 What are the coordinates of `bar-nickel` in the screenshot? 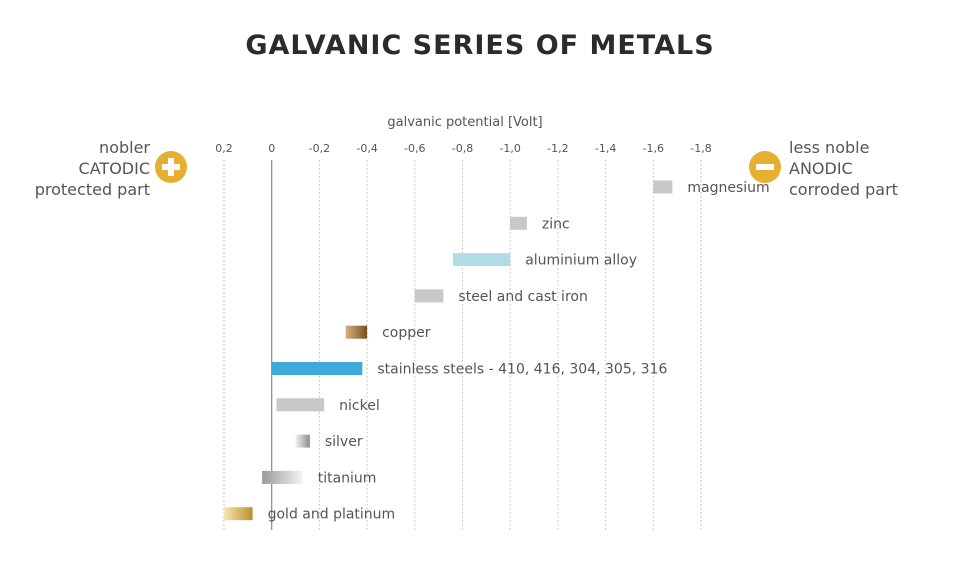 It's located at (300, 405).